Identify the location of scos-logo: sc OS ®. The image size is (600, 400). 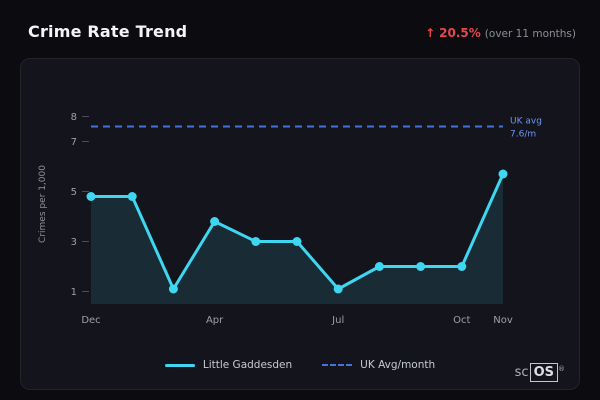
(539, 372).